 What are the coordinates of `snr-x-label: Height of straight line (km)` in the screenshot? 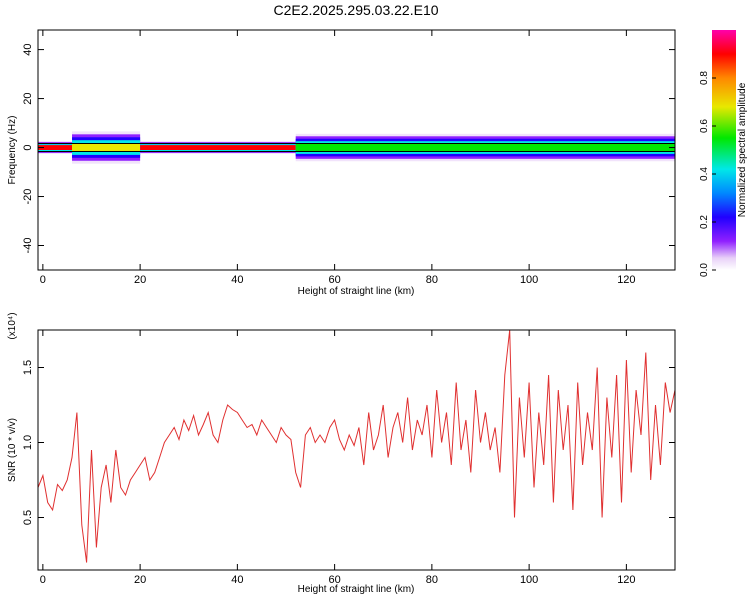 It's located at (356, 589).